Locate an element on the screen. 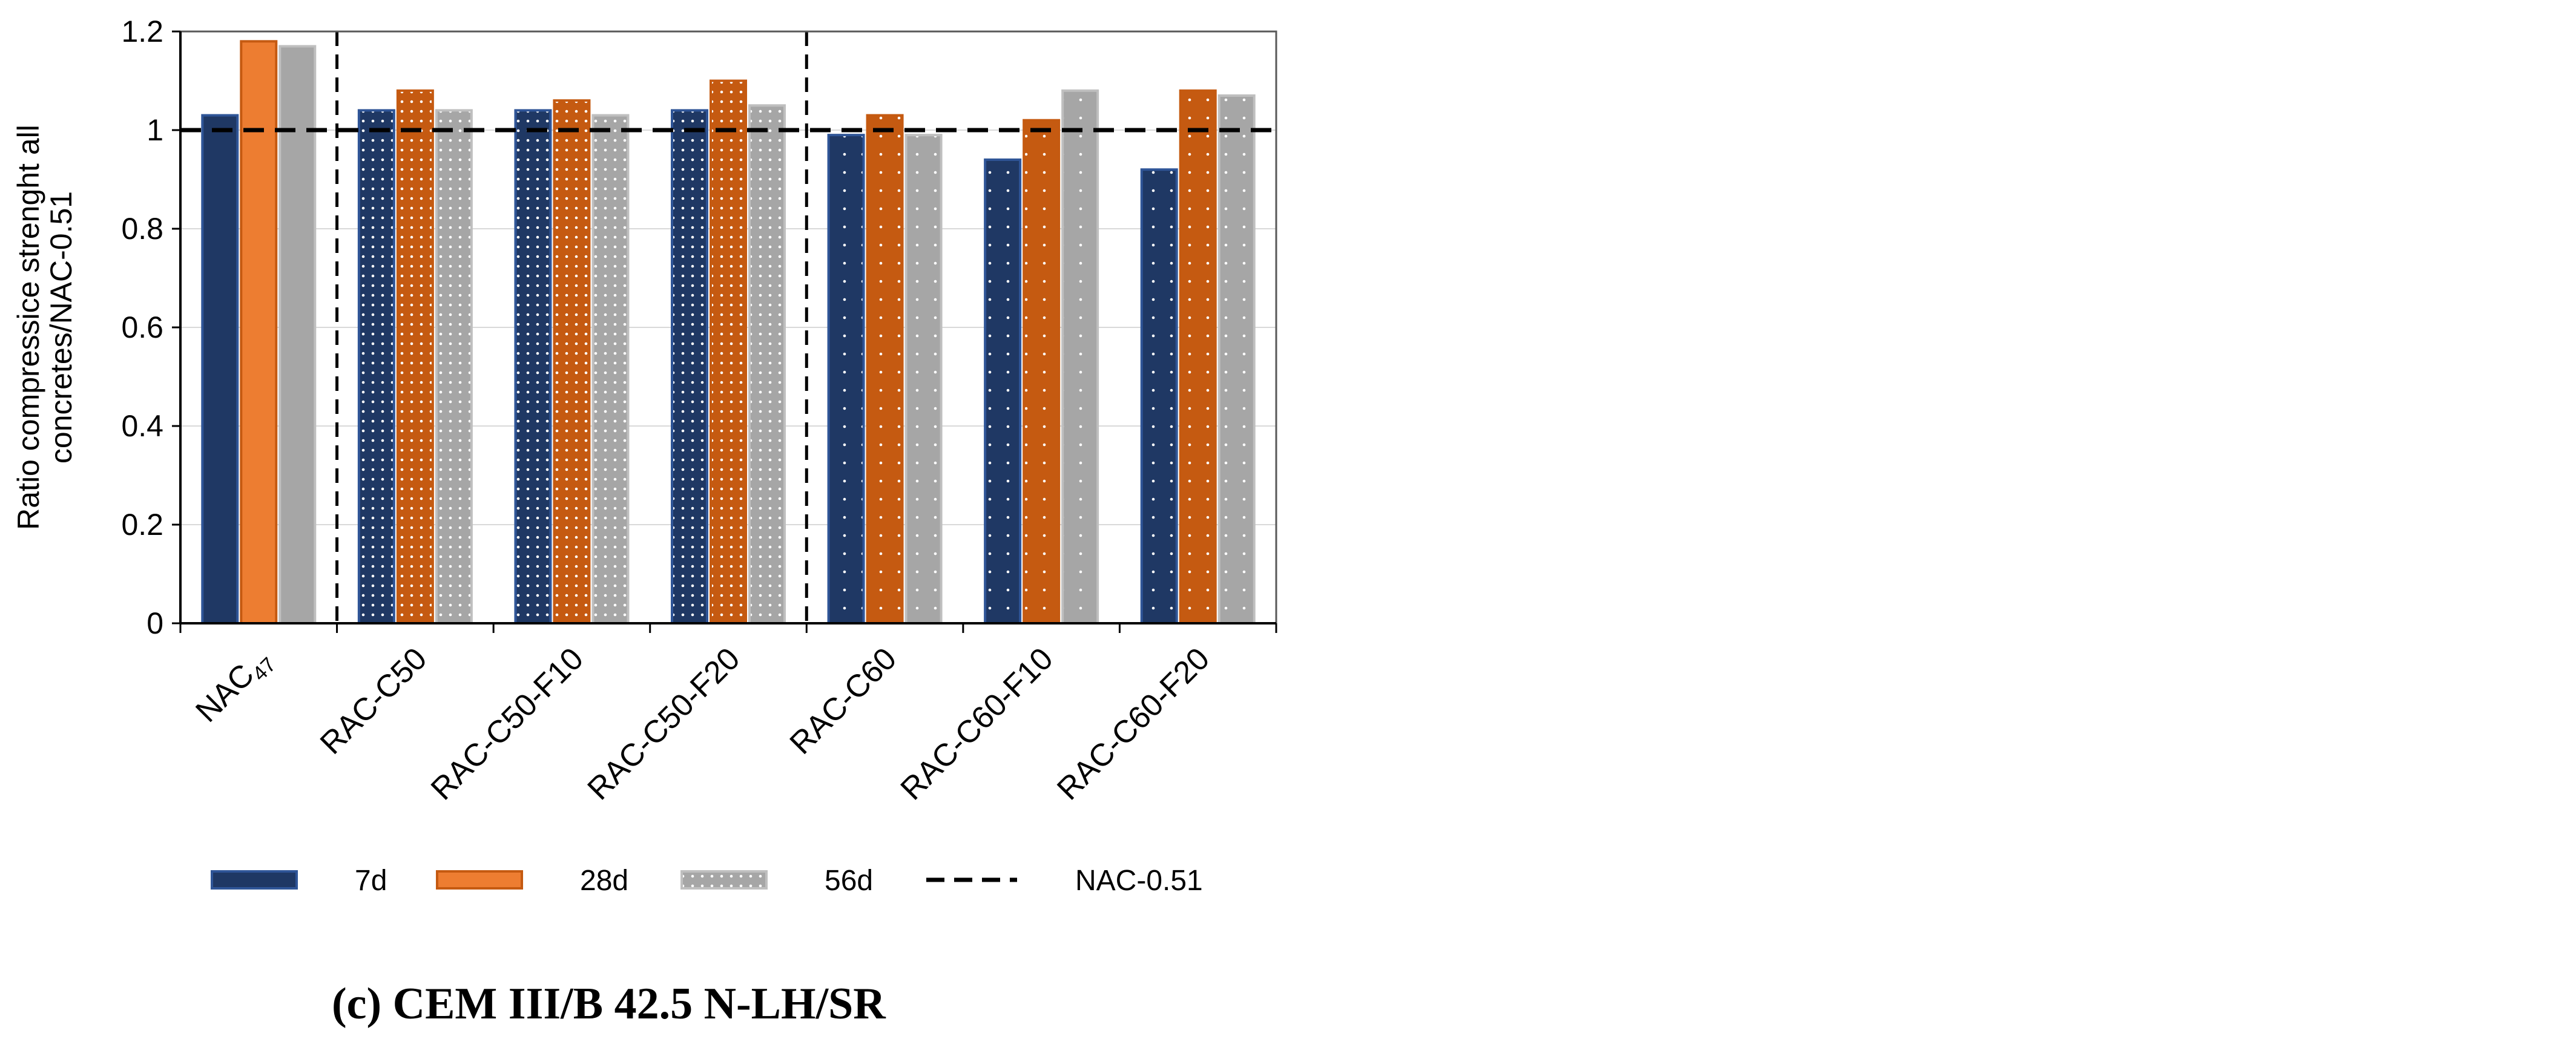 The width and height of the screenshot is (2576, 1039). x-tick-label-4: RAC-C60 is located at coordinates (843, 701).